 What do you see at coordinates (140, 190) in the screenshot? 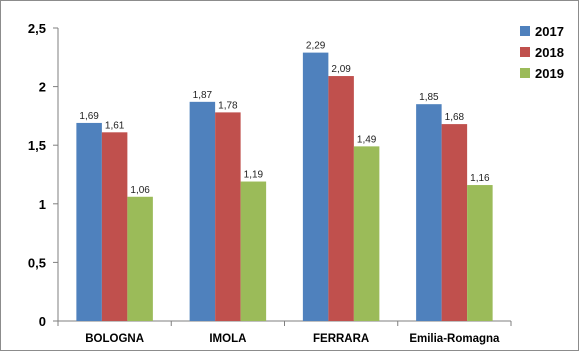
I see `data-label: 1,06` at bounding box center [140, 190].